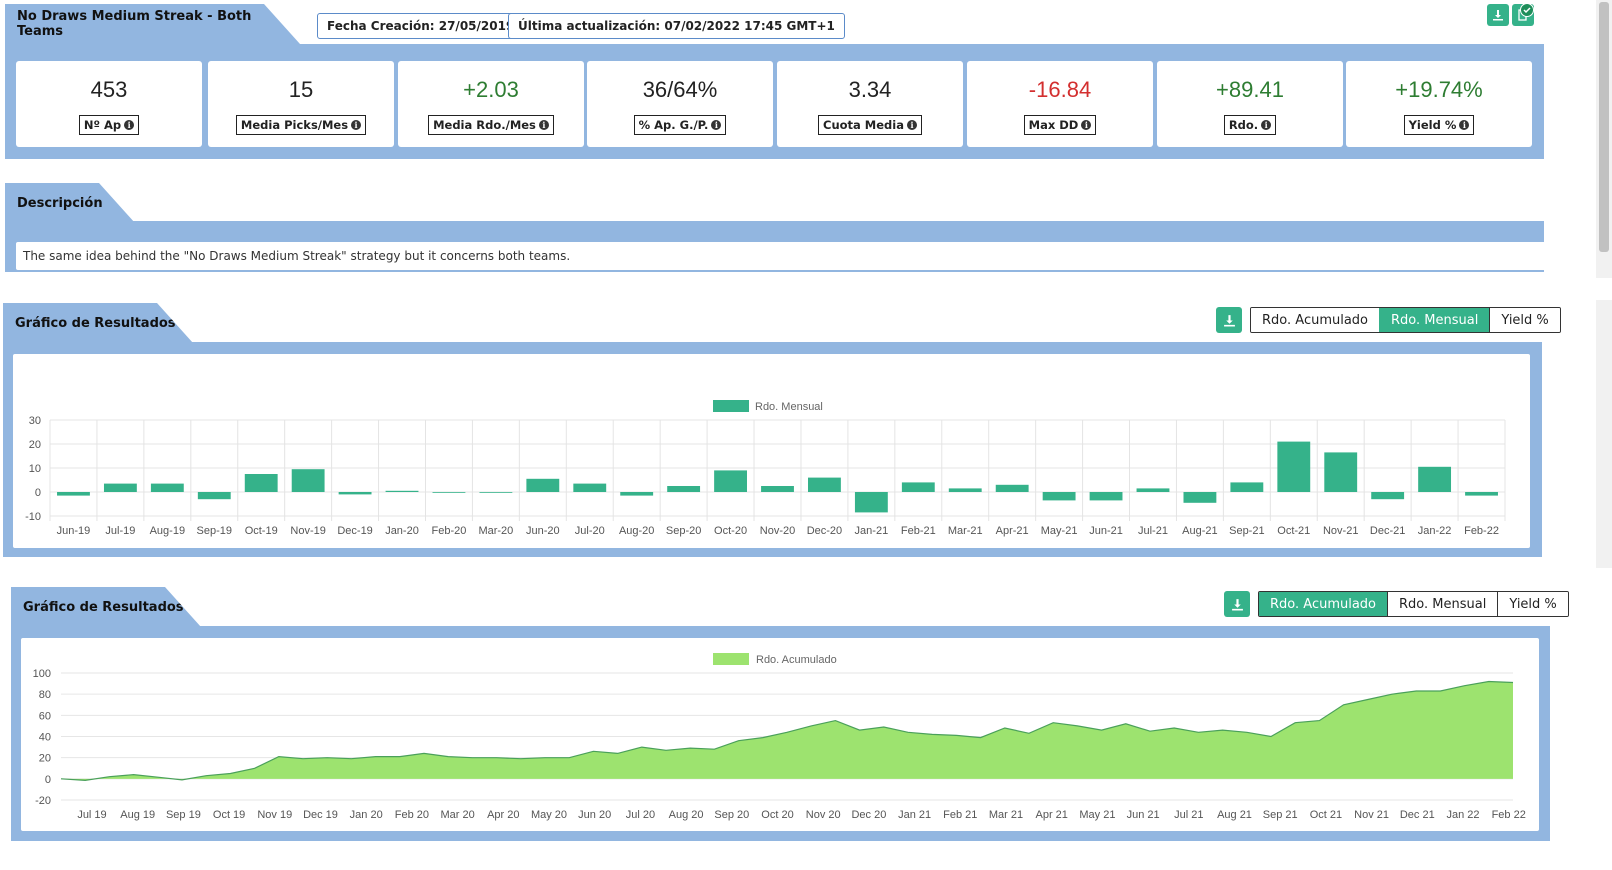  Describe the element at coordinates (1243, 125) in the screenshot. I see `stat-label-text: Rdo.` at that location.